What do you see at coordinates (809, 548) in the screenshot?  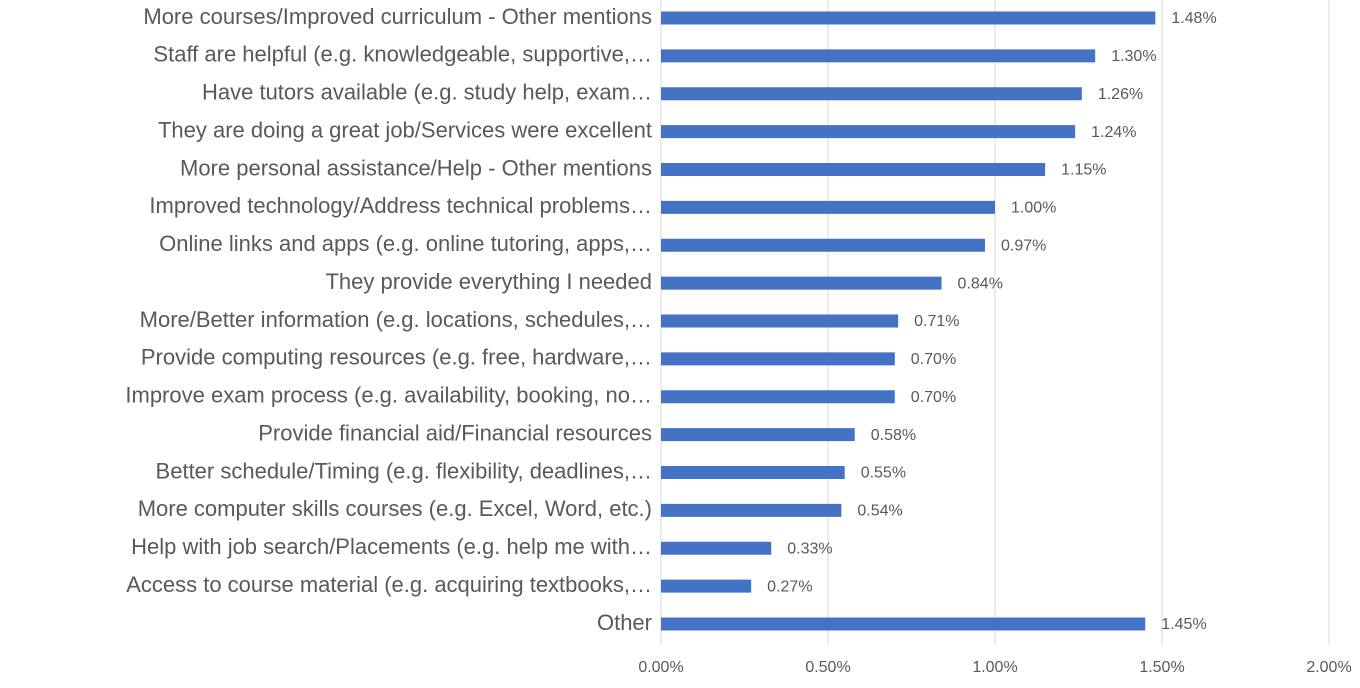 I see `value-label: 0.33%` at bounding box center [809, 548].